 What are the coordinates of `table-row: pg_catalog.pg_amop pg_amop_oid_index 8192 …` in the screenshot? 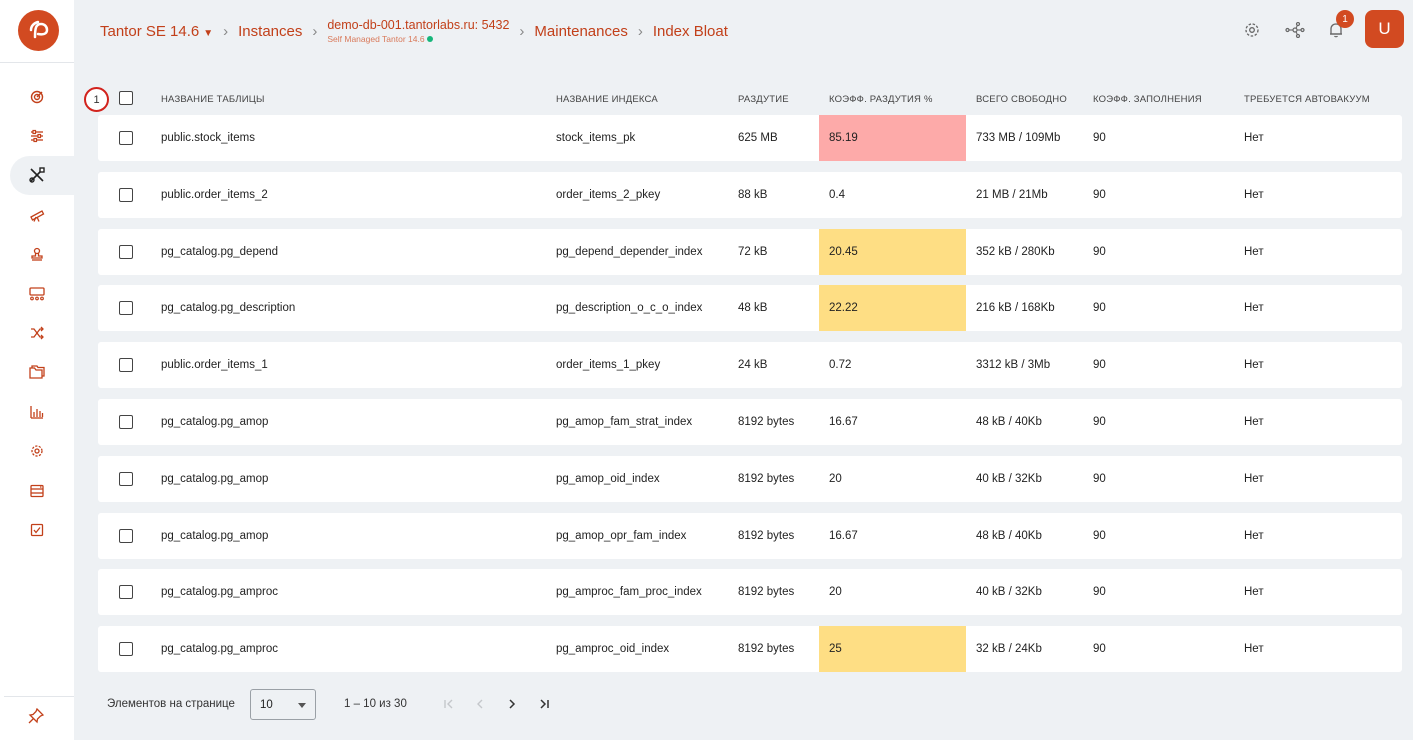 It's located at (750, 478).